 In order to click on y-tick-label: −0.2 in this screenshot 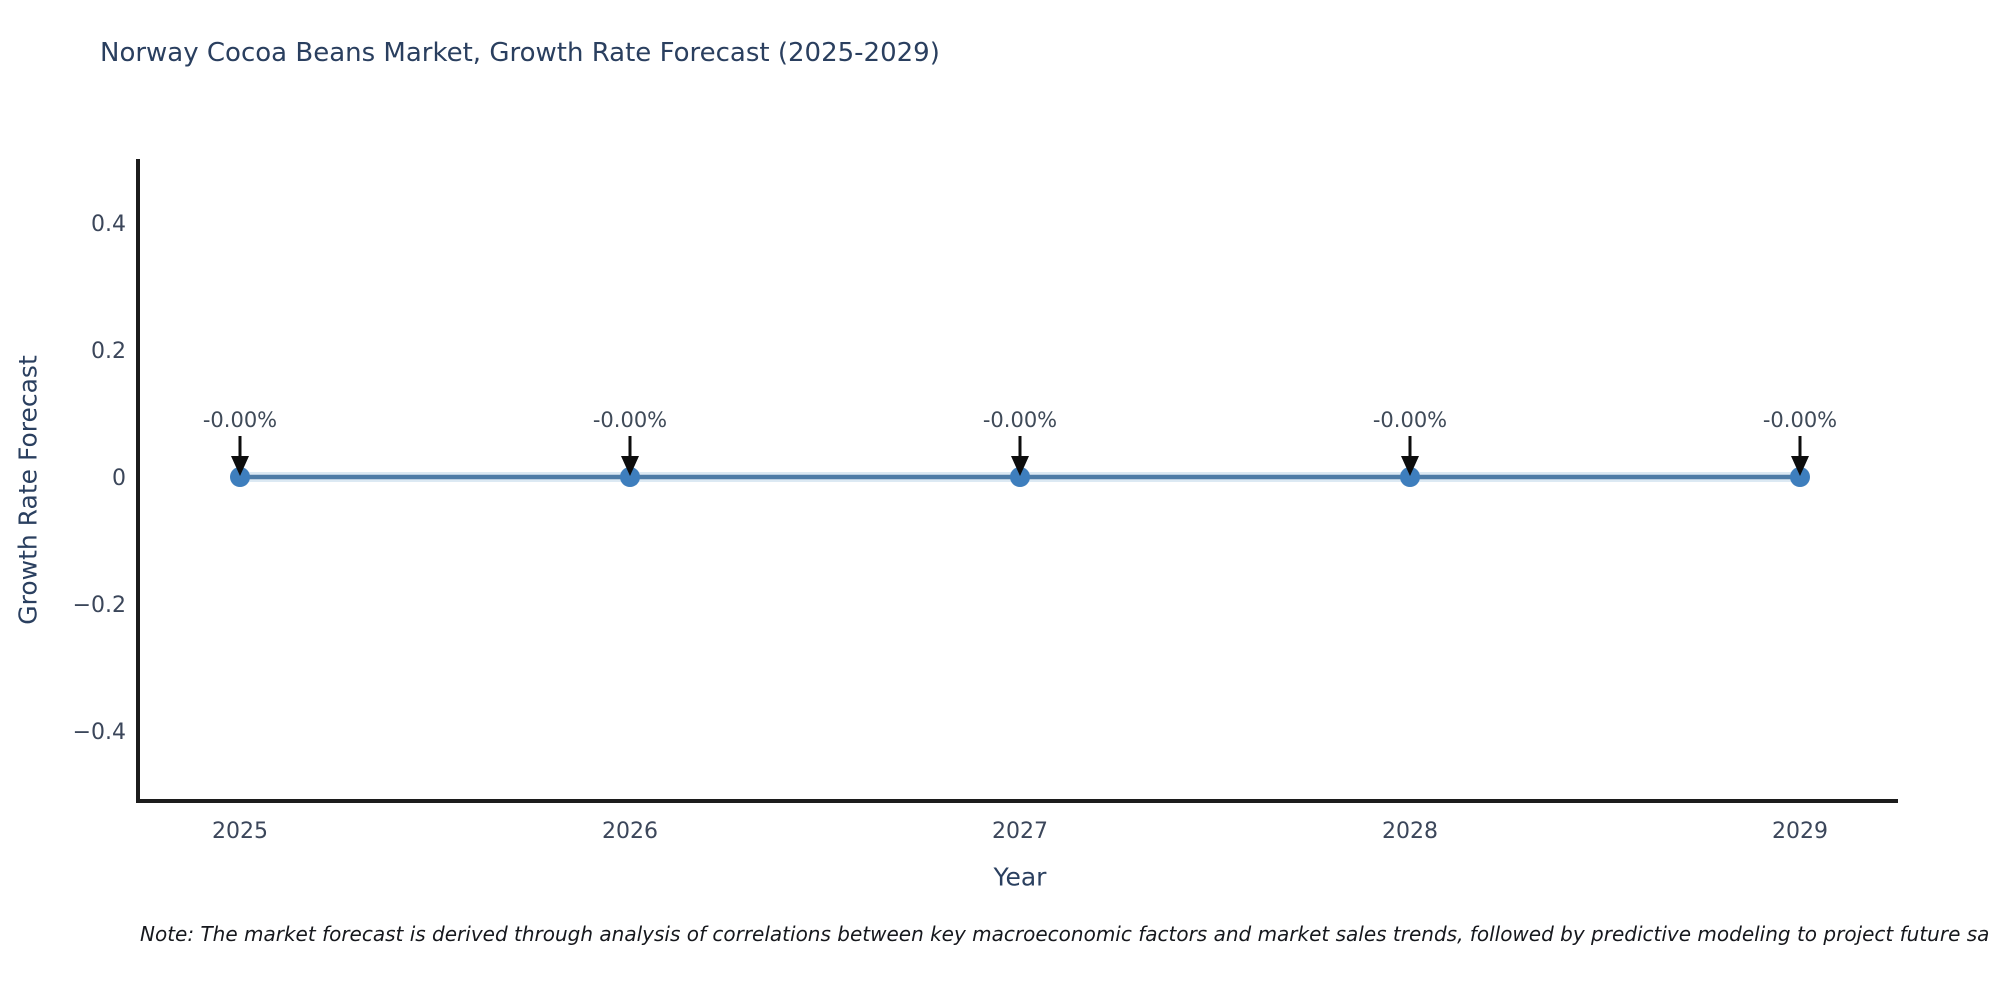, I will do `click(99, 605)`.